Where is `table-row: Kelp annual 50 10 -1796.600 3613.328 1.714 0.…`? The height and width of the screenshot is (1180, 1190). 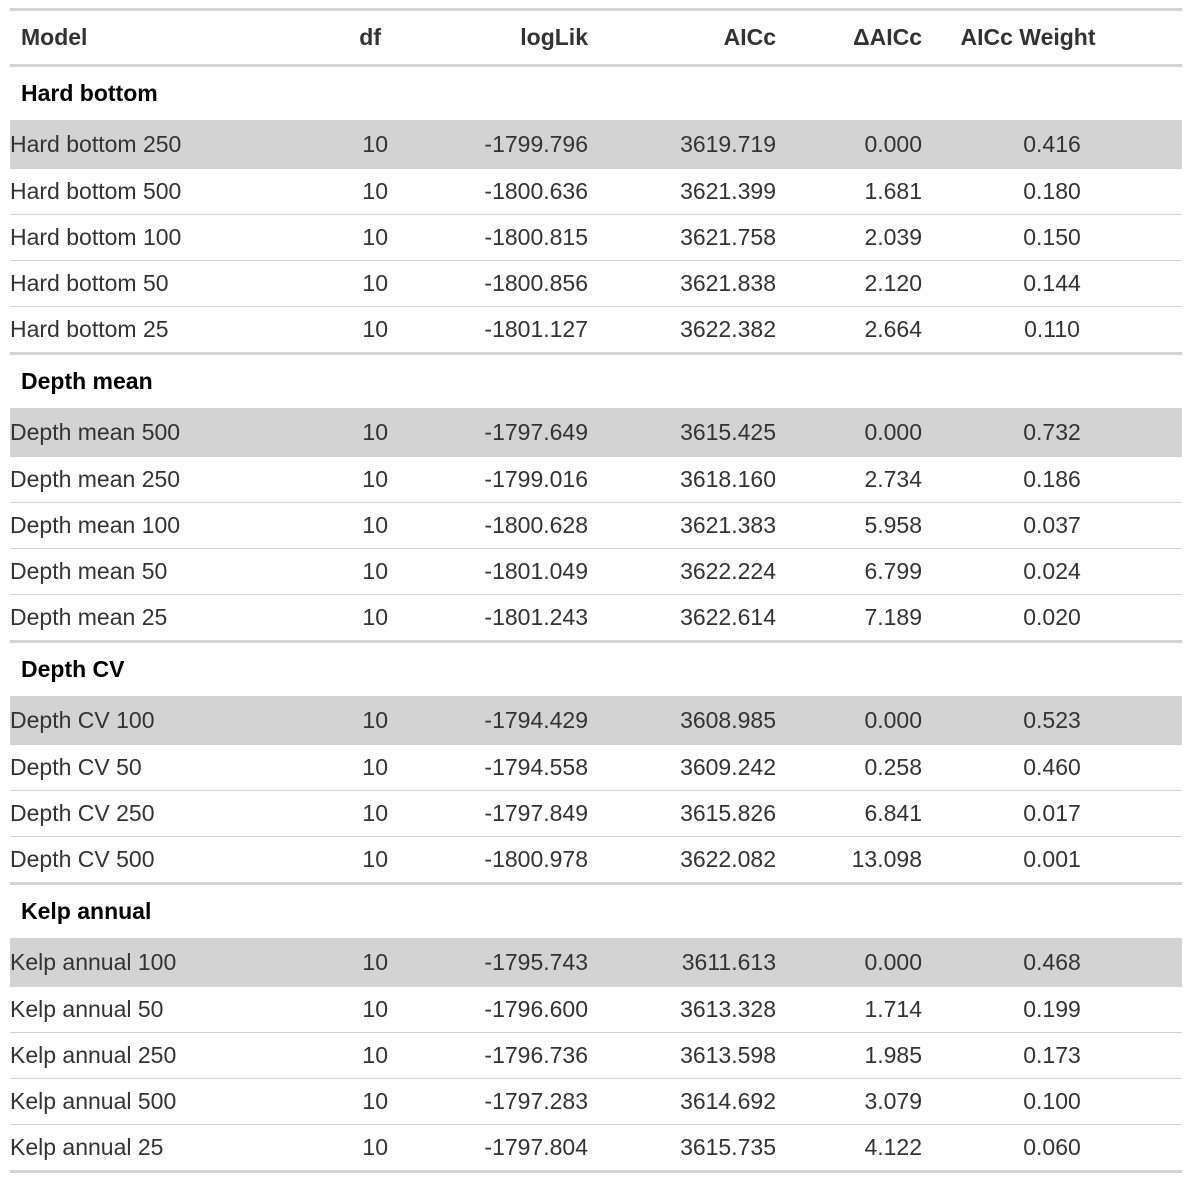 table-row: Kelp annual 50 10 -1796.600 3613.328 1.714 0.… is located at coordinates (596, 1010).